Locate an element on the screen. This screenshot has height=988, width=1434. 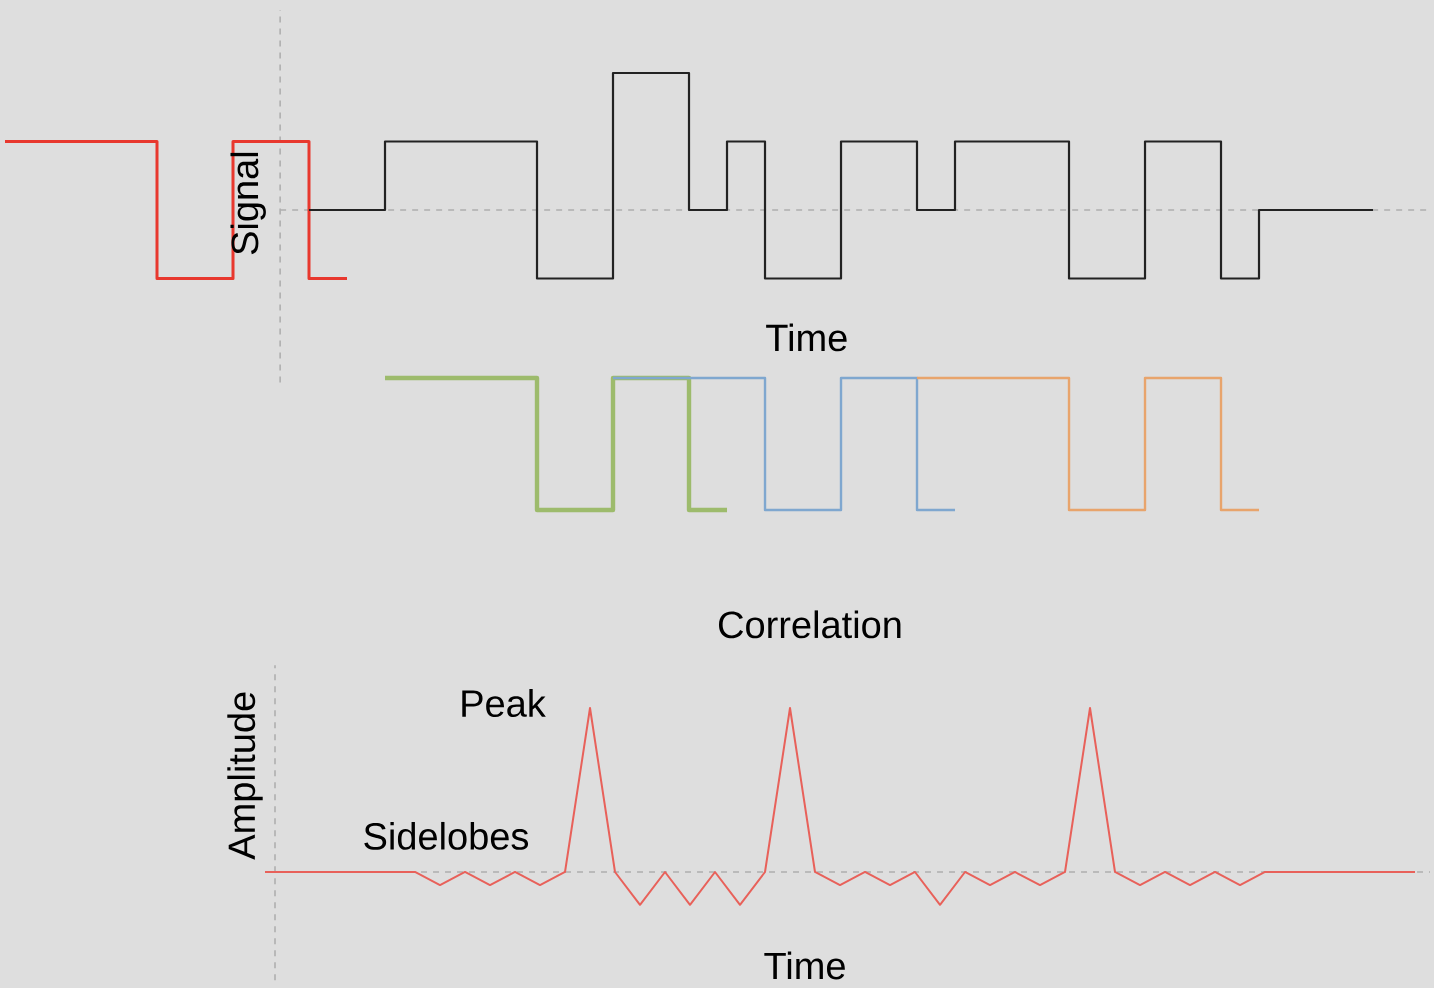
y-axis-title: Signal is located at coordinates (248, 203).